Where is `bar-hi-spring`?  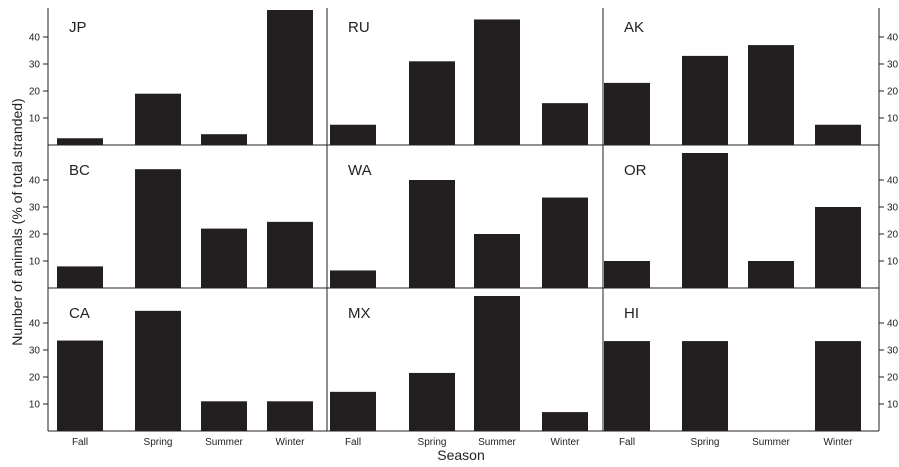 bar-hi-spring is located at coordinates (705, 386).